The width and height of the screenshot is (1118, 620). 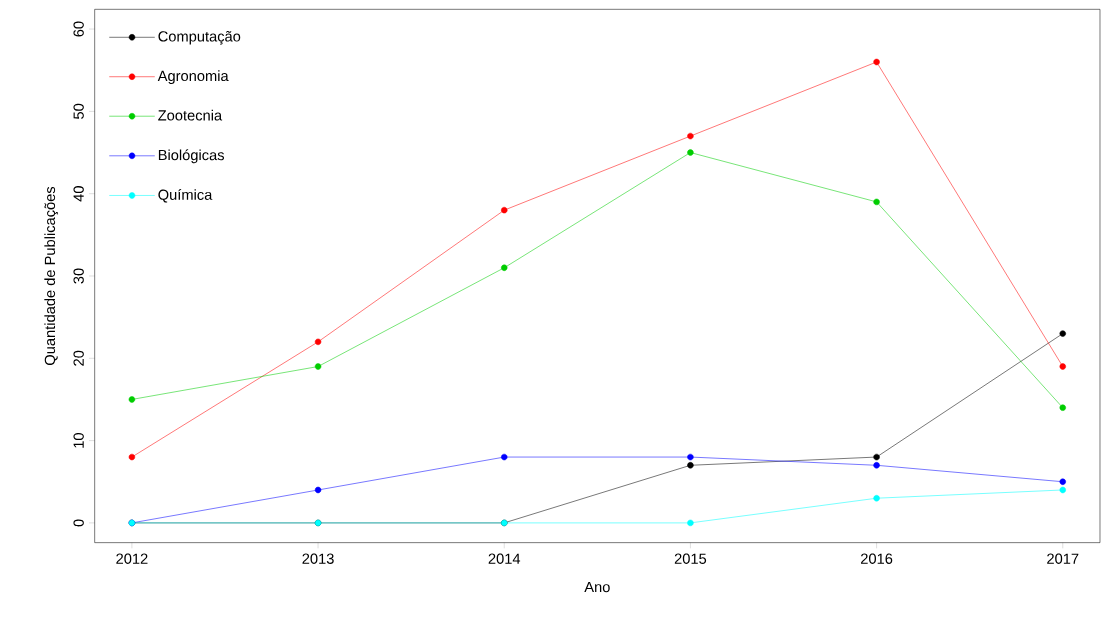 What do you see at coordinates (51, 275) in the screenshot?
I see `y-axis-title: Quantidade de Publicações` at bounding box center [51, 275].